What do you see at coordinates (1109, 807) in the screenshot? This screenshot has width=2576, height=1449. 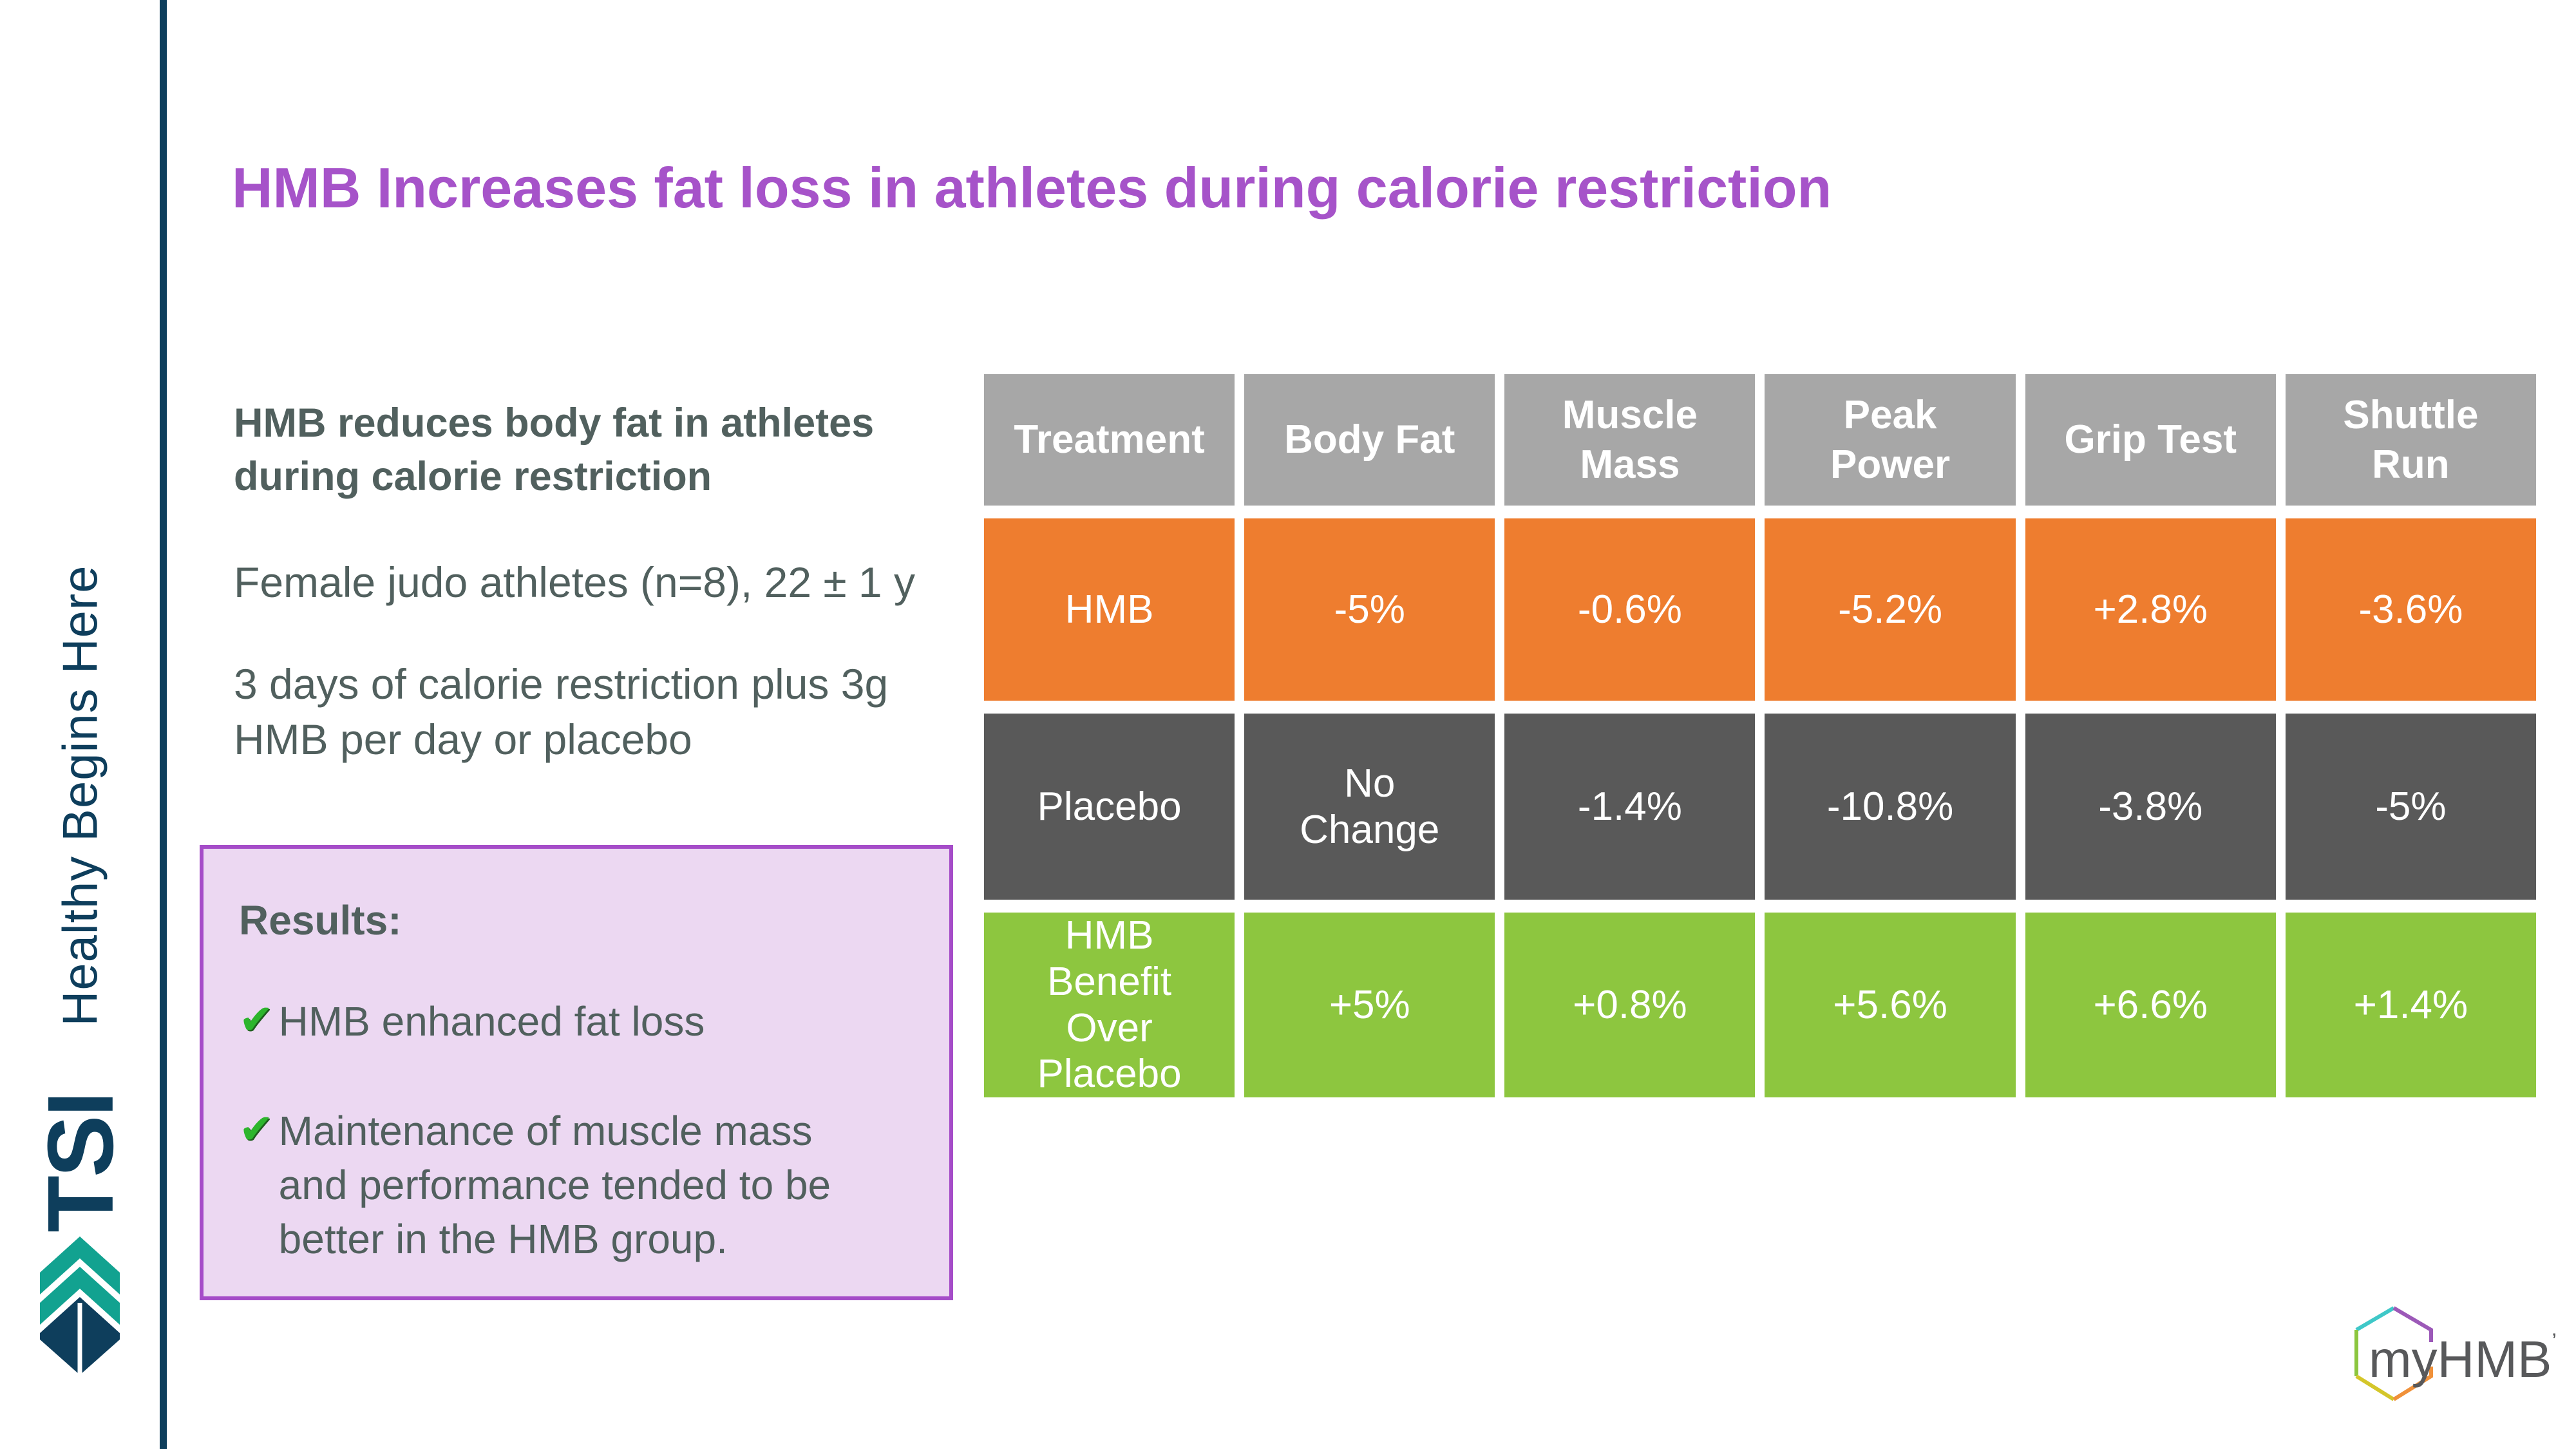 I see `row-label-cell: Placebo` at bounding box center [1109, 807].